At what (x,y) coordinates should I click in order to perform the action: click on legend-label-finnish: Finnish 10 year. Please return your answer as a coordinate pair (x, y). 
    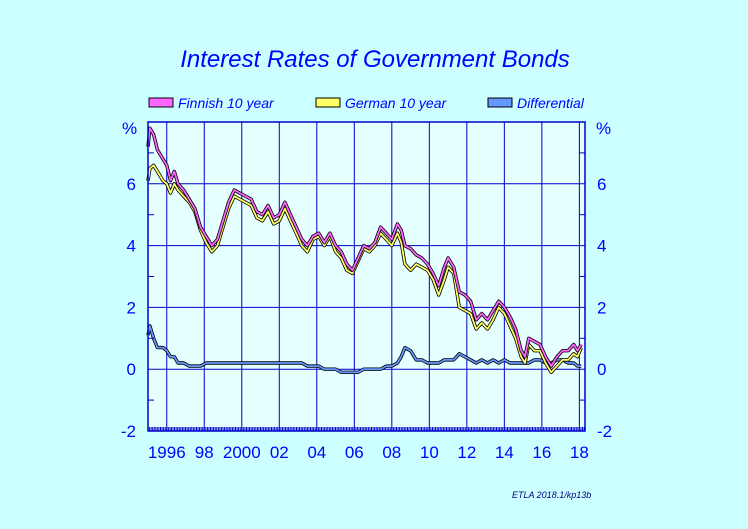
    Looking at the image, I should click on (226, 103).